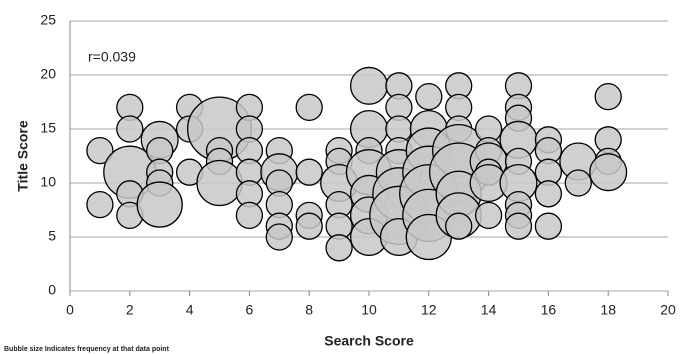  What do you see at coordinates (369, 310) in the screenshot?
I see `x-tick-label: 10` at bounding box center [369, 310].